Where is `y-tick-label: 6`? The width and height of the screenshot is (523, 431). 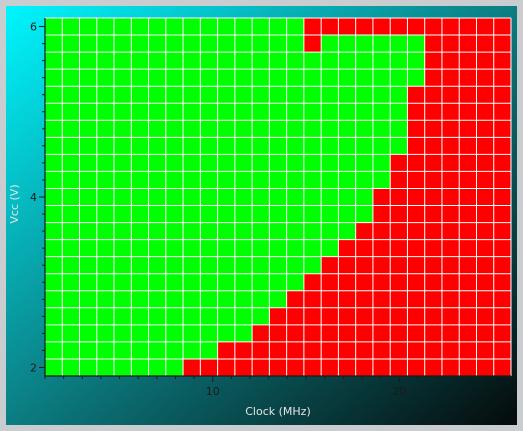 y-tick-label: 6 is located at coordinates (33, 27).